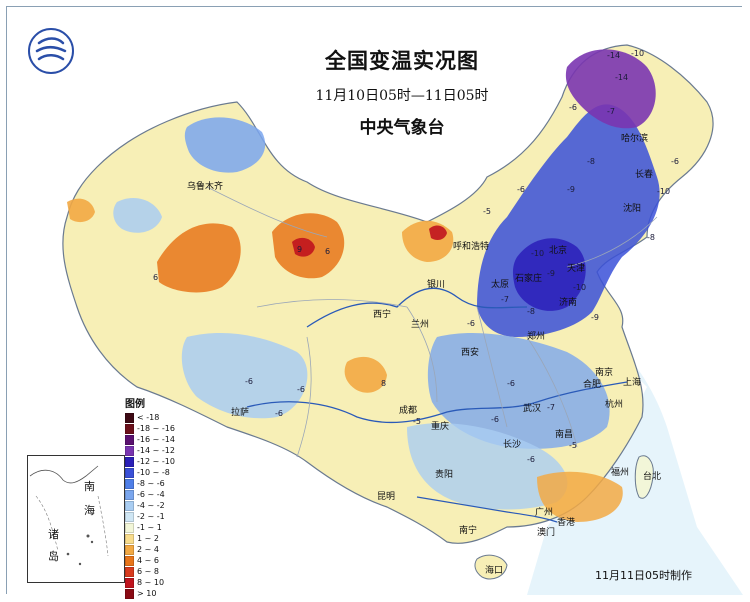 Image resolution: width=750 pixels, height=602 pixels. Describe the element at coordinates (151, 483) in the screenshot. I see `legend-label: -8 ~ -6` at that location.